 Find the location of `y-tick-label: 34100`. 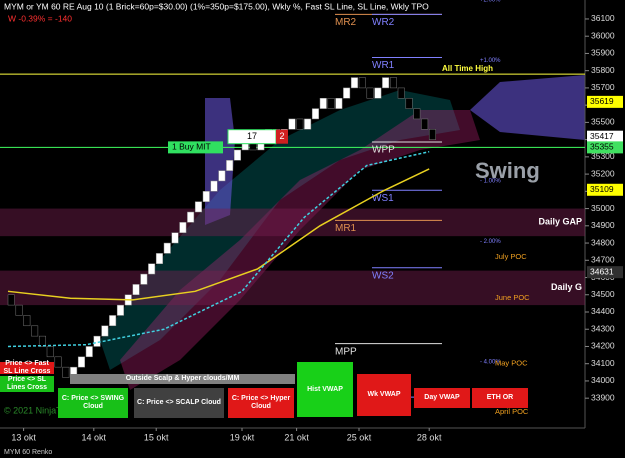

y-tick-label: 34100 is located at coordinates (603, 363).